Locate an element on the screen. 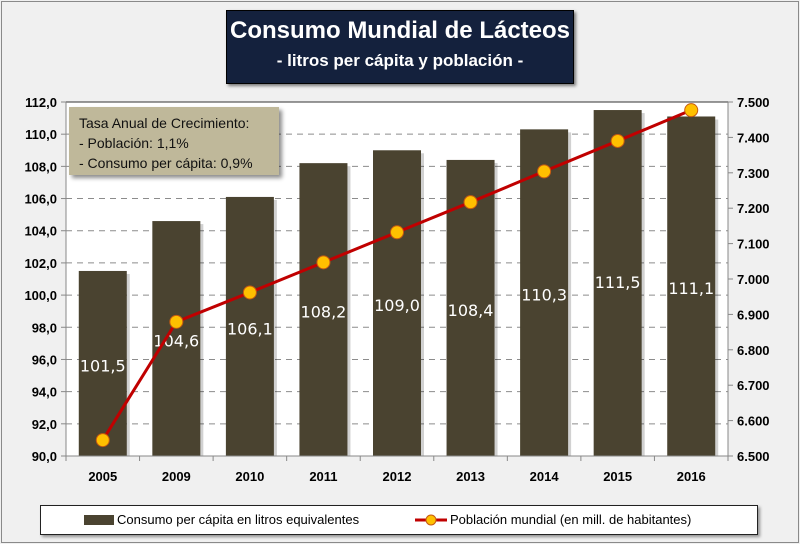 Image resolution: width=800 pixels, height=544 pixels. note-line-1: Tasa Anual de Crecimiento: is located at coordinates (164, 123).